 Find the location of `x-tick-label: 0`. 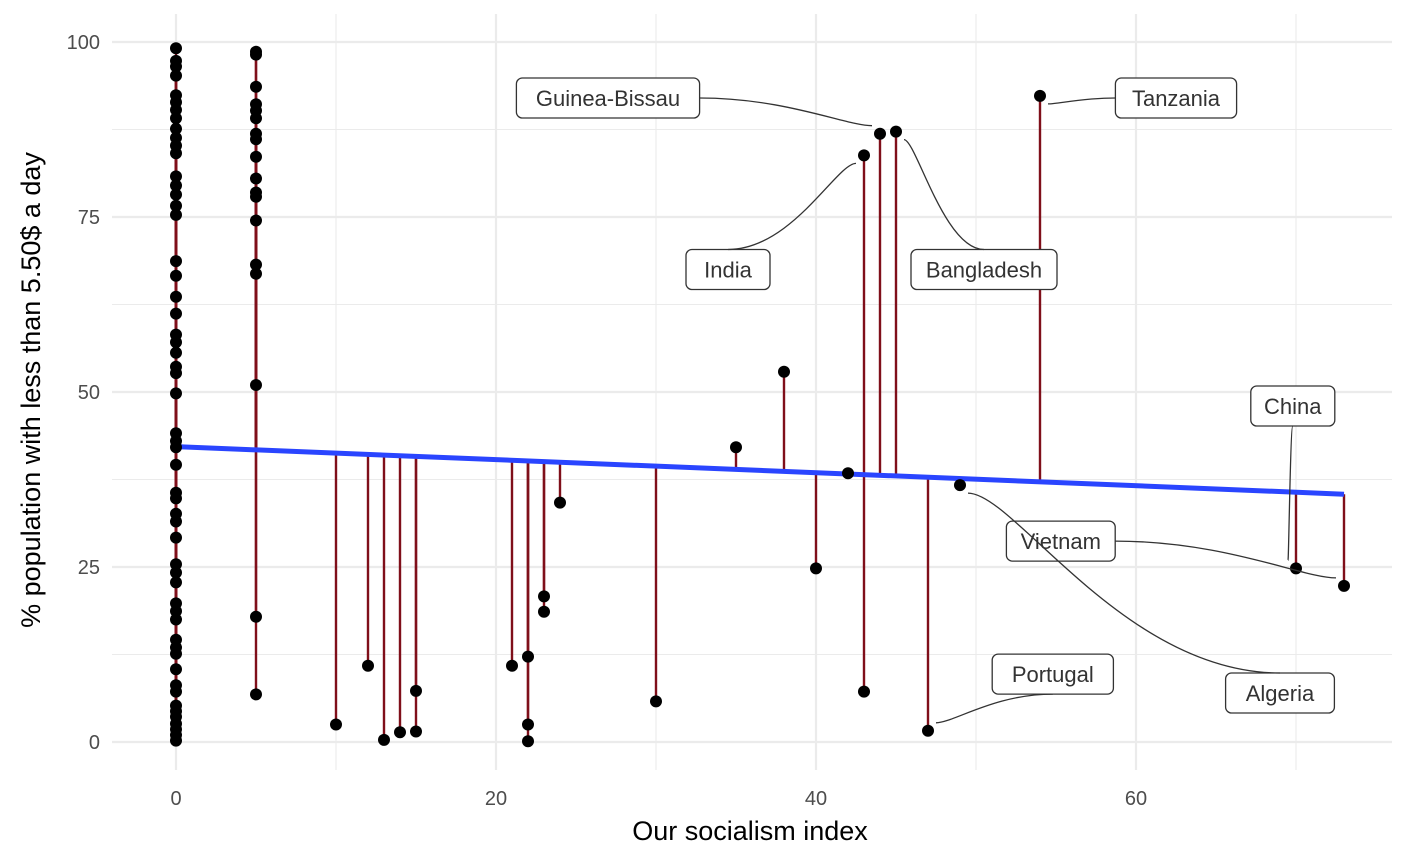

x-tick-label: 0 is located at coordinates (175, 799).